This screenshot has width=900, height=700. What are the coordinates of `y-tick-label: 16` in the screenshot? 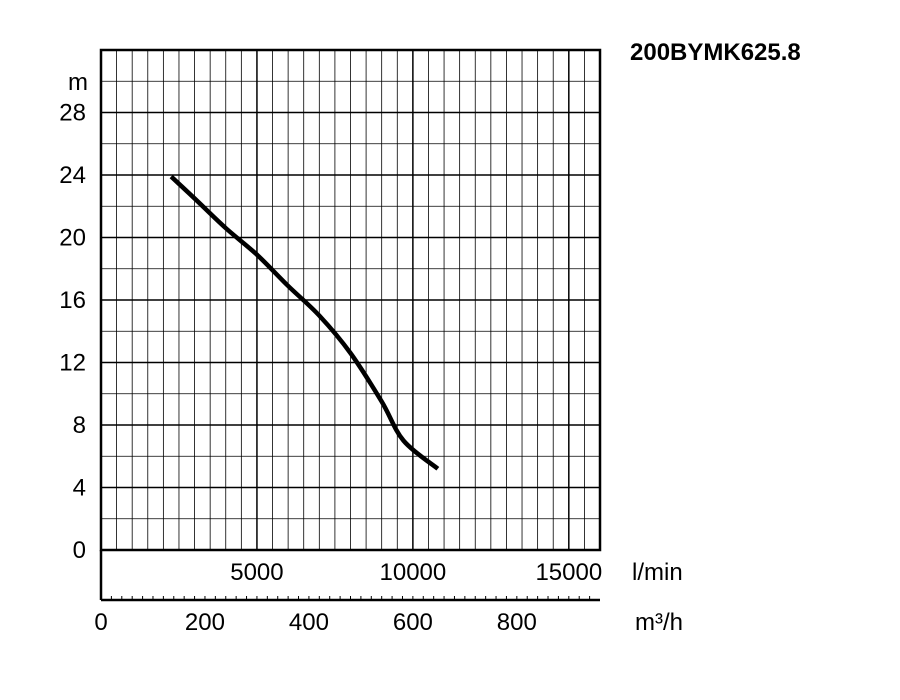 It's located at (72, 300).